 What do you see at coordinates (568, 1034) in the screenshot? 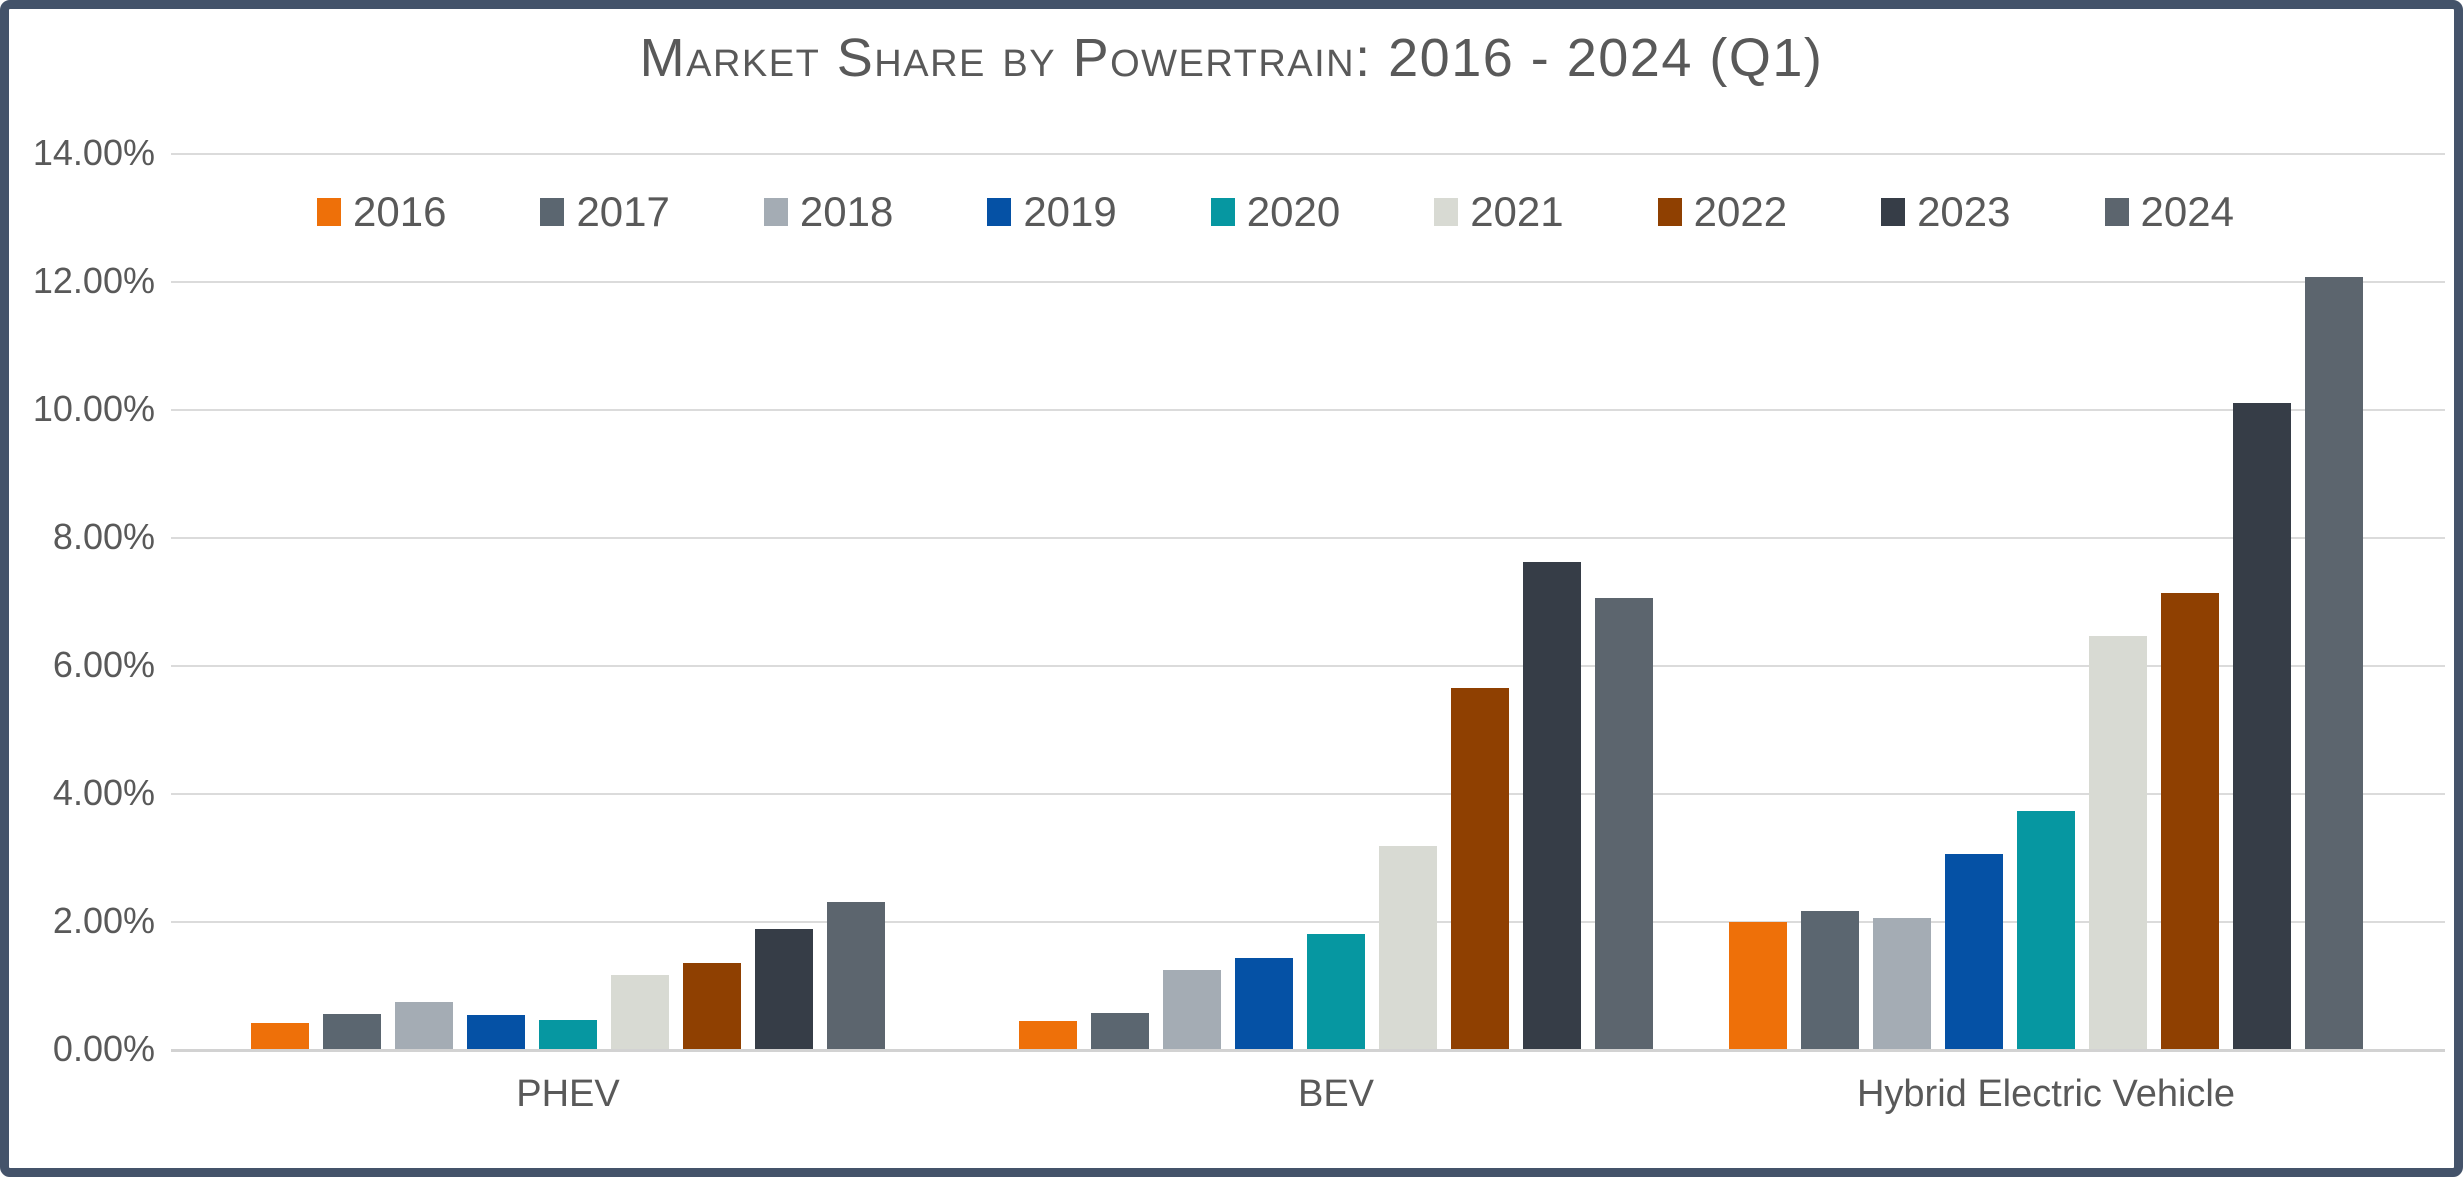
I see `bar-2020-phev` at bounding box center [568, 1034].